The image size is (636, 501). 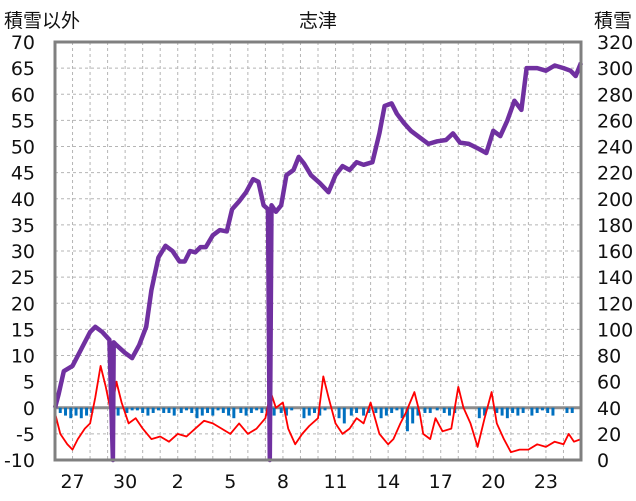 I want to click on x-tick-label: 20, so click(x=493, y=482).